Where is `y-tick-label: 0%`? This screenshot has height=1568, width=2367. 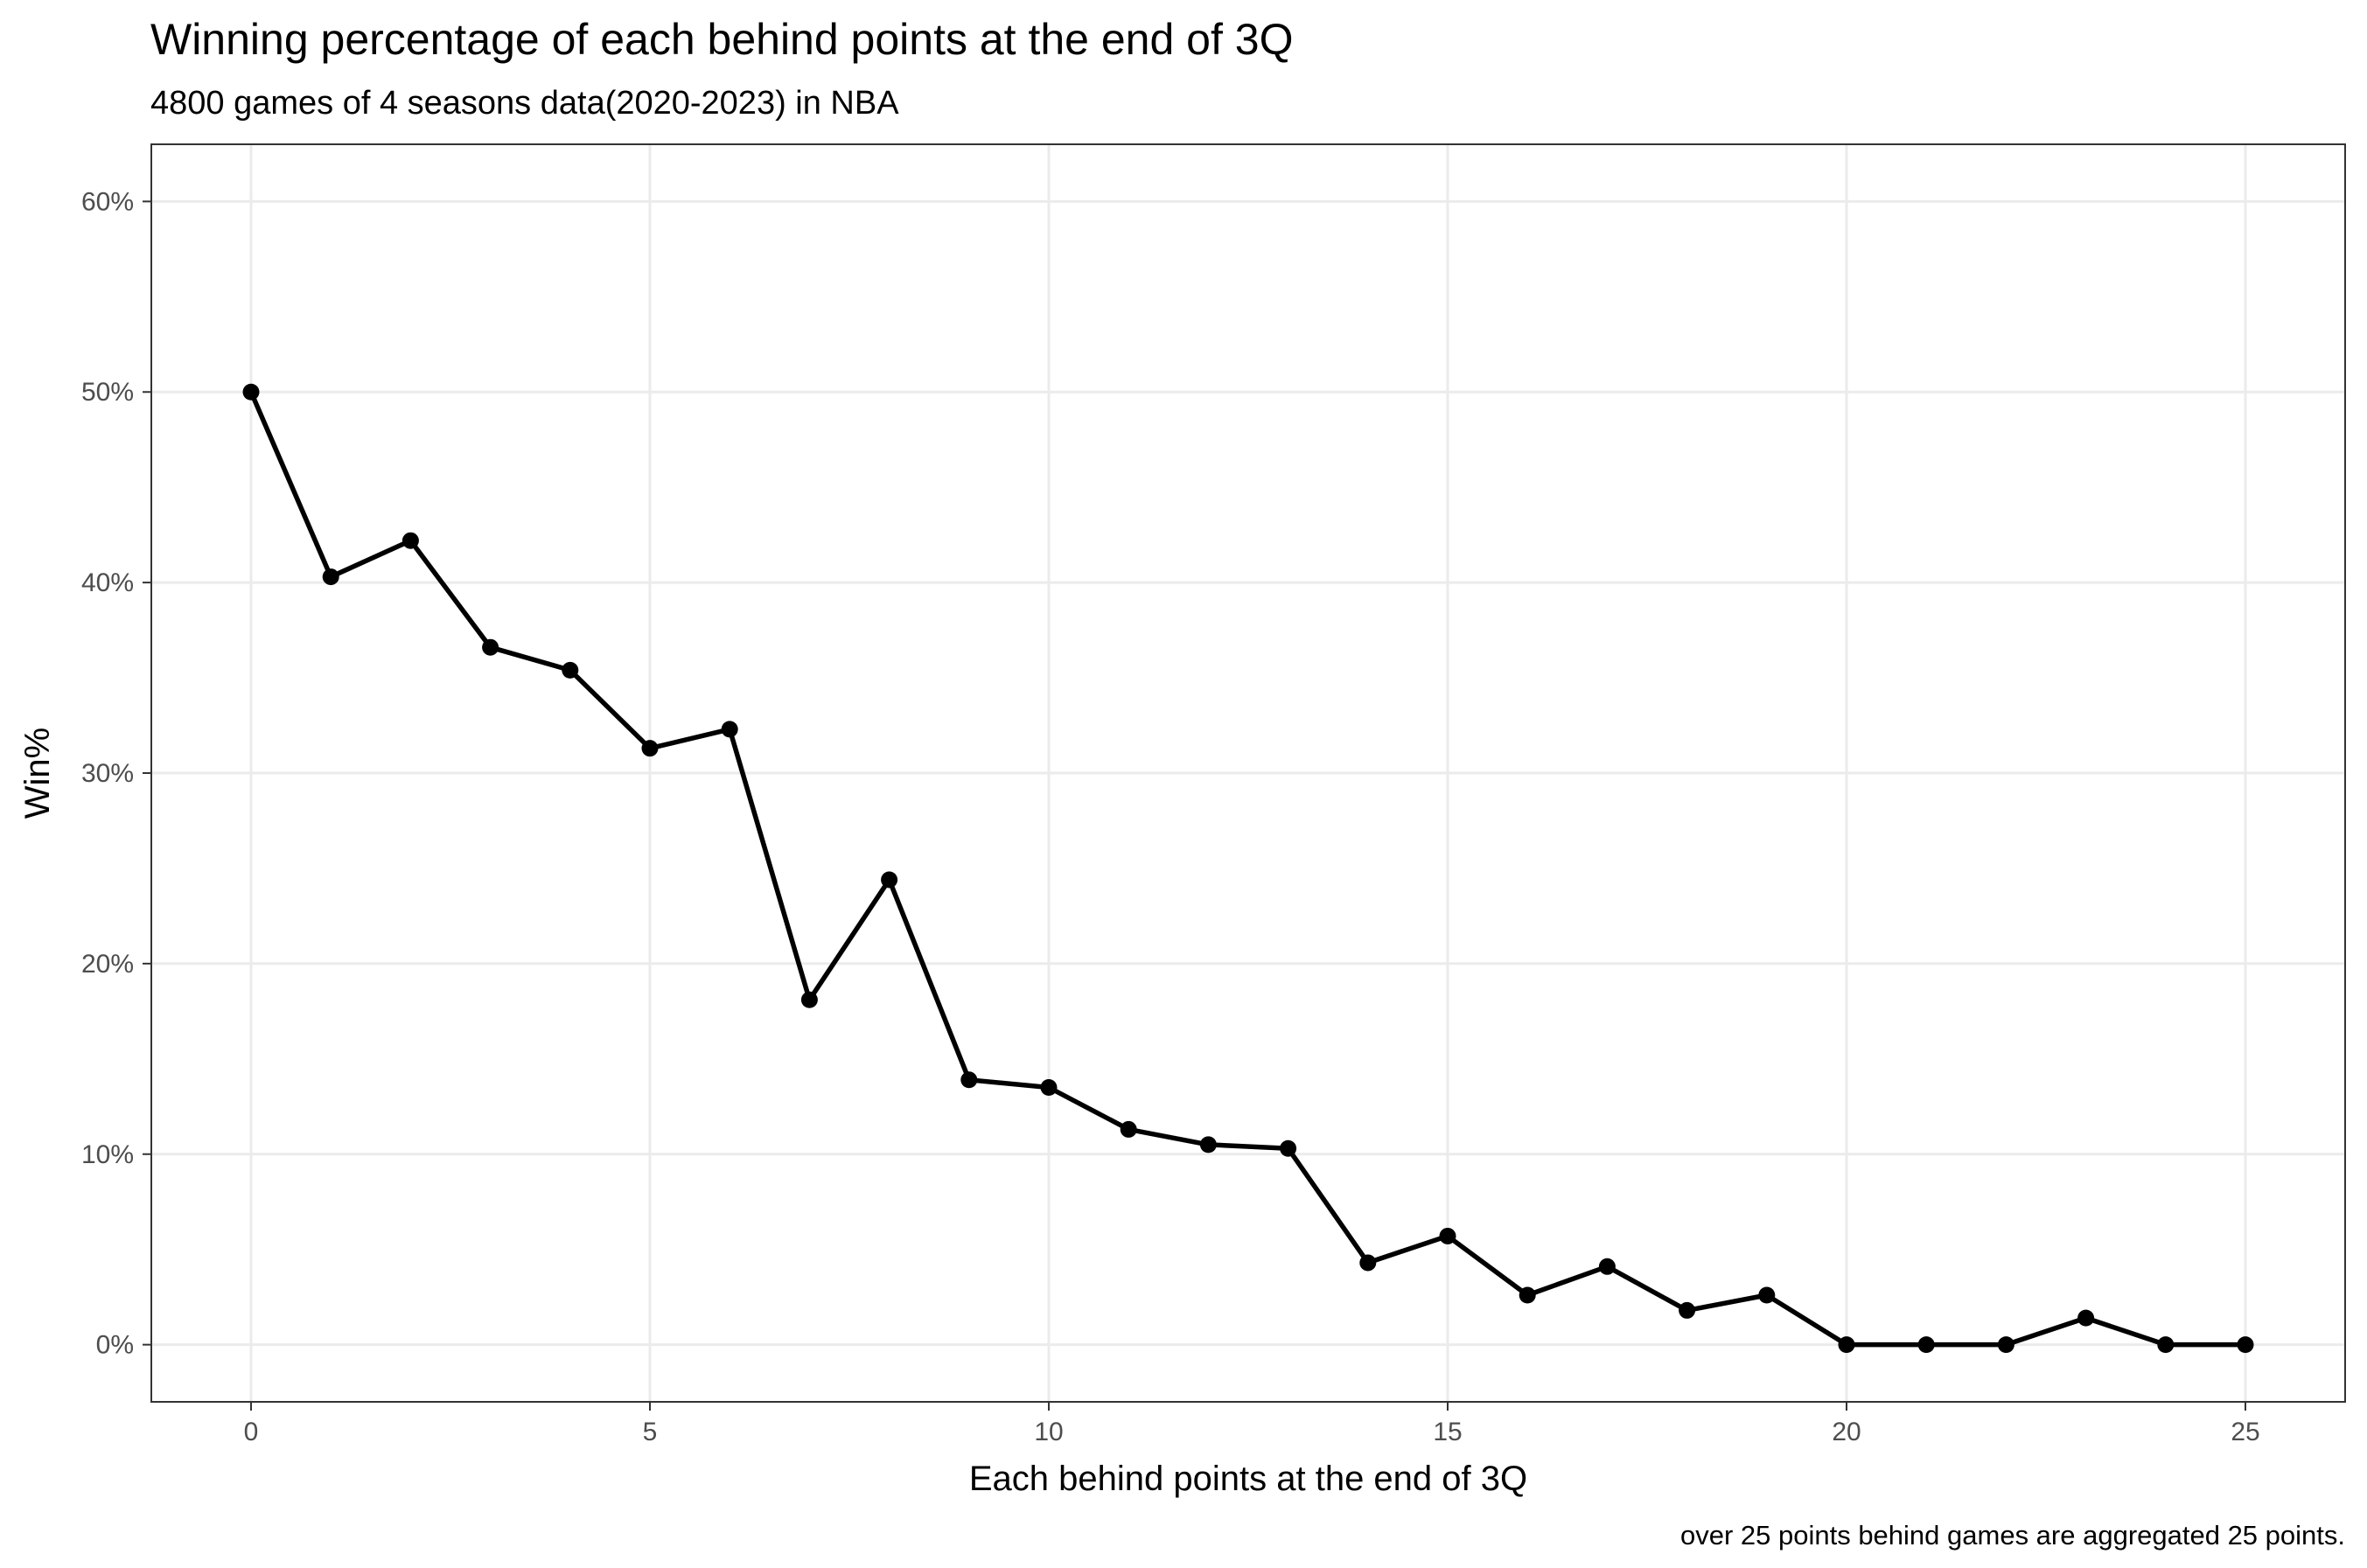
y-tick-label: 0% is located at coordinates (115, 1345).